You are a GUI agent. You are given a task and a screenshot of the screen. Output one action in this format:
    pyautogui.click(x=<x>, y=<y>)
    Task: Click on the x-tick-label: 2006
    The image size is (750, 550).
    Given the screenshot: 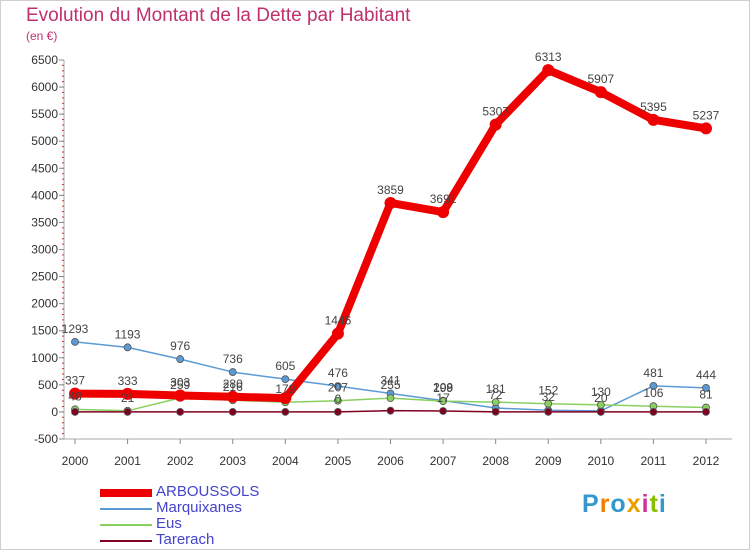 What is the action you would take?
    pyautogui.click(x=390, y=461)
    